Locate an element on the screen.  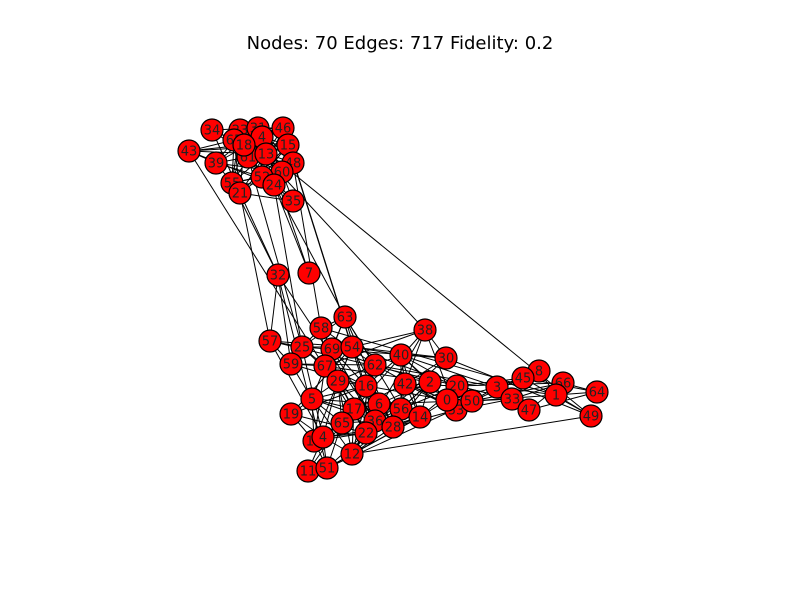
graph-node: 64 is located at coordinates (597, 392).